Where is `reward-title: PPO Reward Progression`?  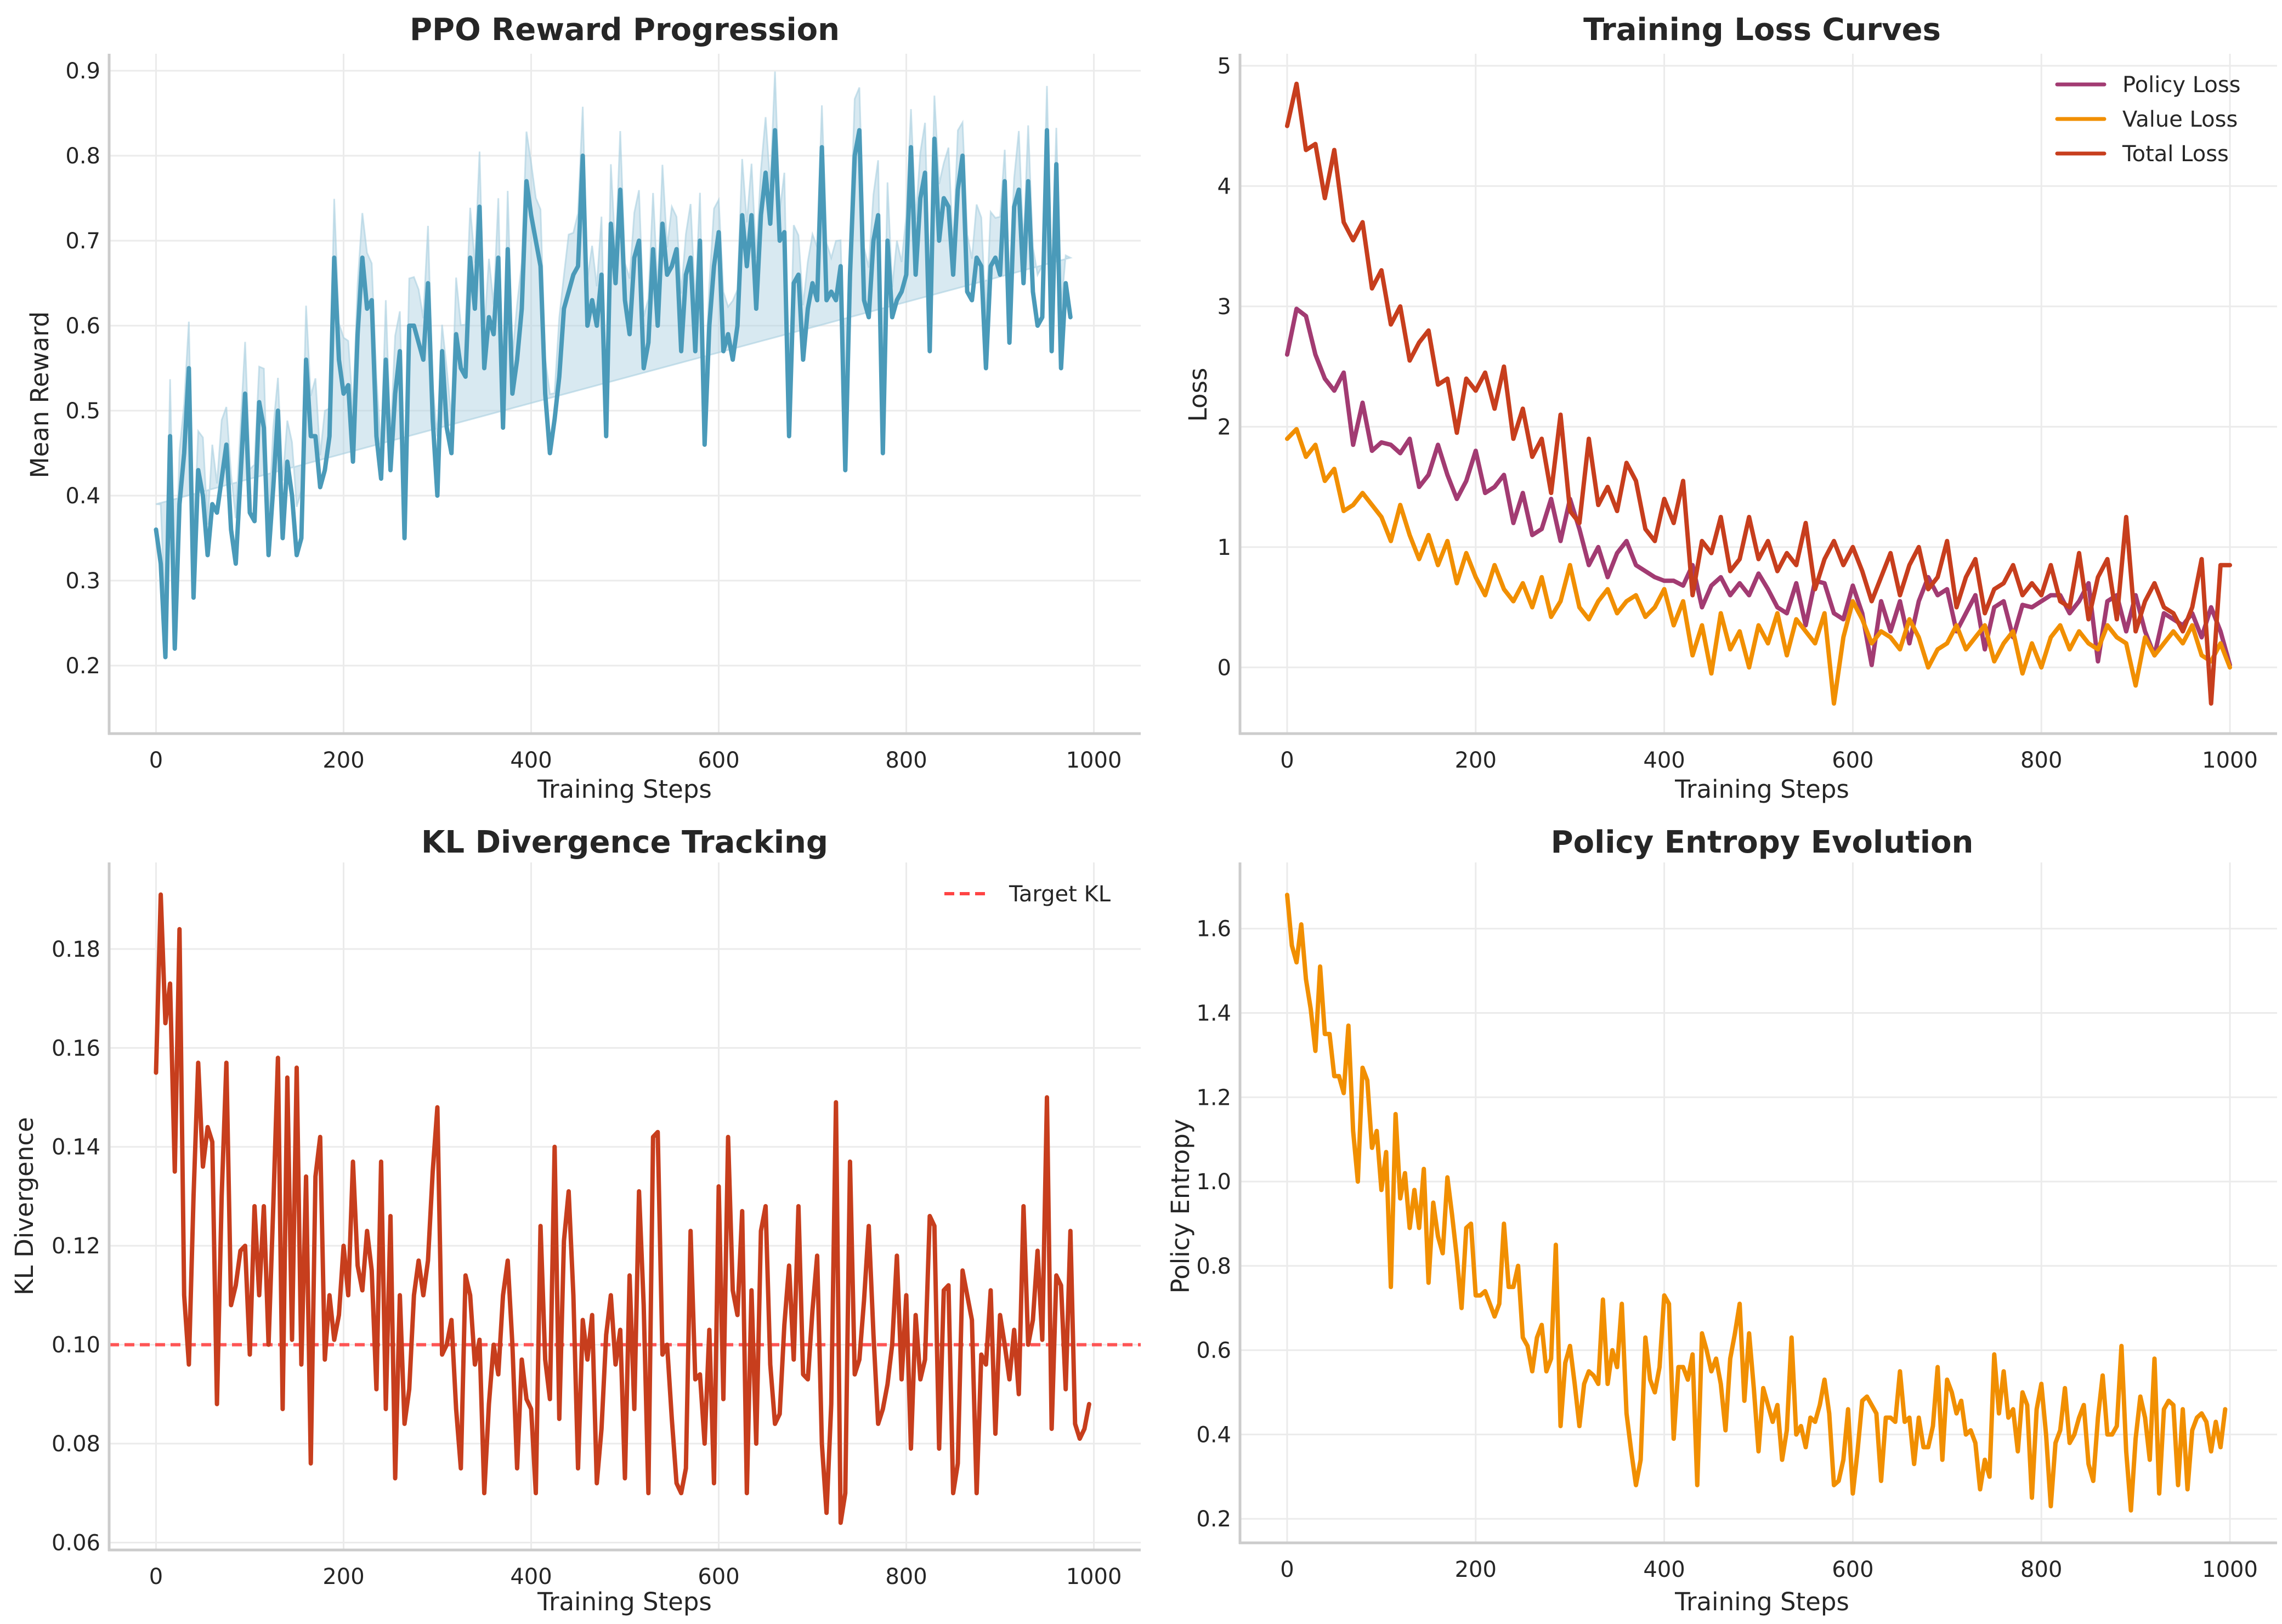 reward-title: PPO Reward Progression is located at coordinates (625, 30).